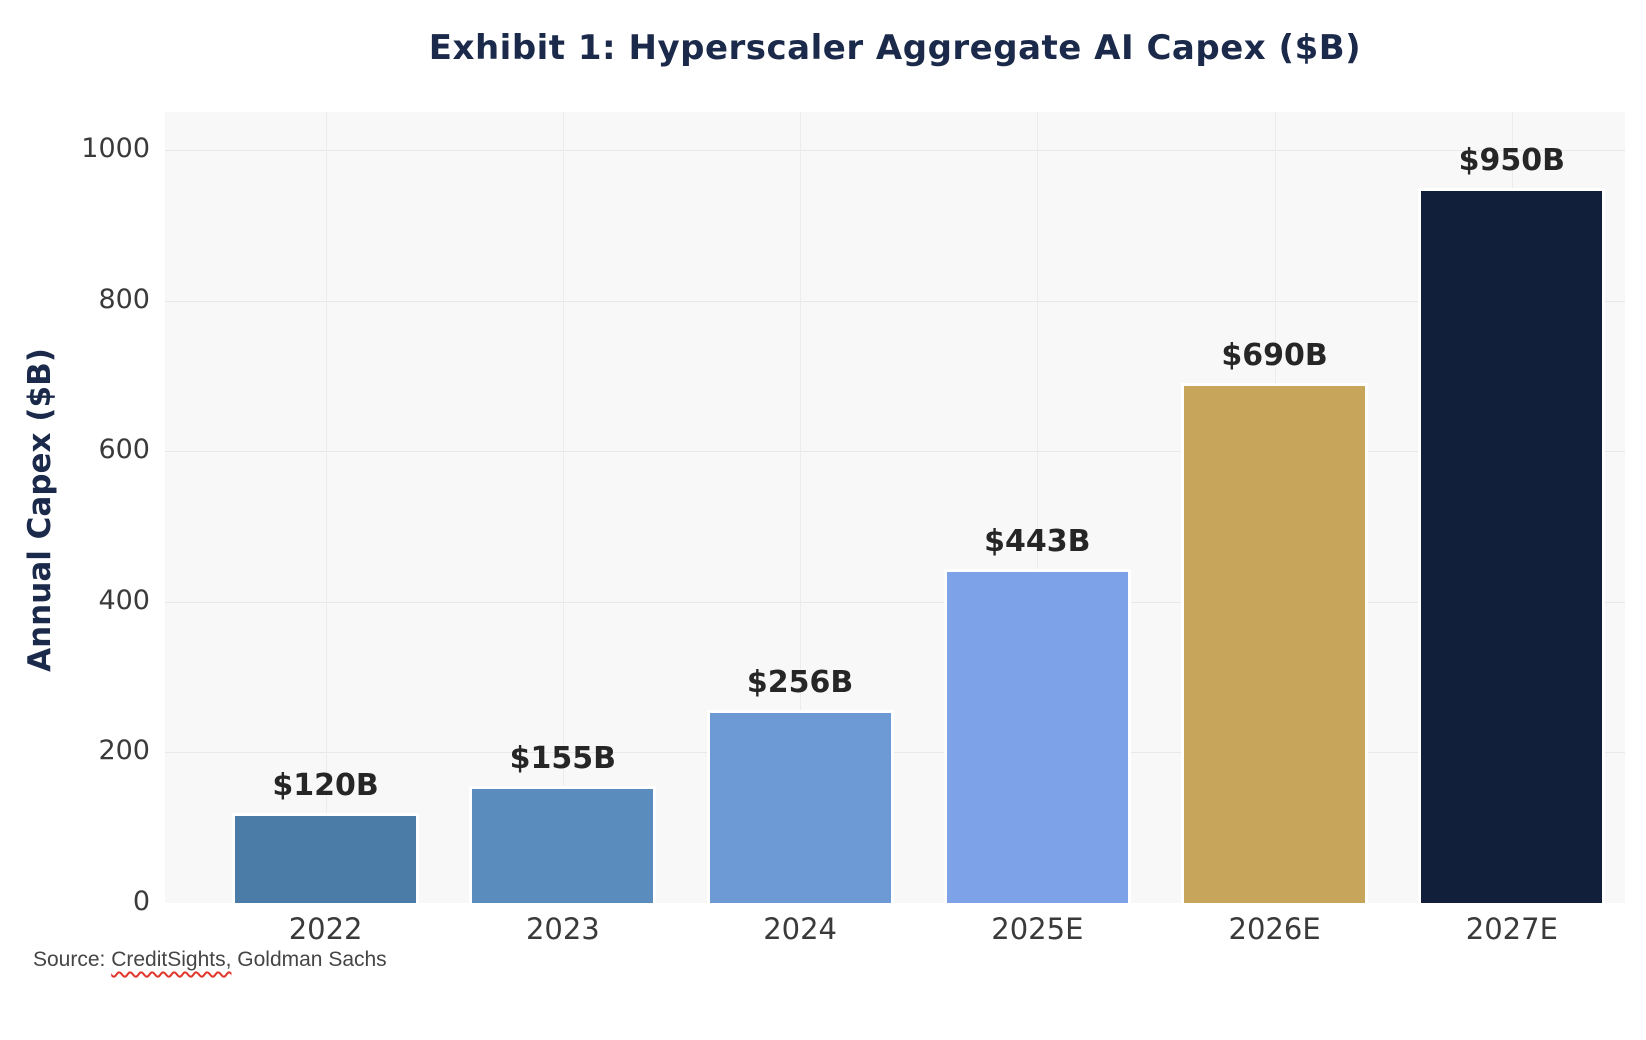 The width and height of the screenshot is (1646, 1040). Describe the element at coordinates (124, 600) in the screenshot. I see `y-tick-label-400: 400` at that location.